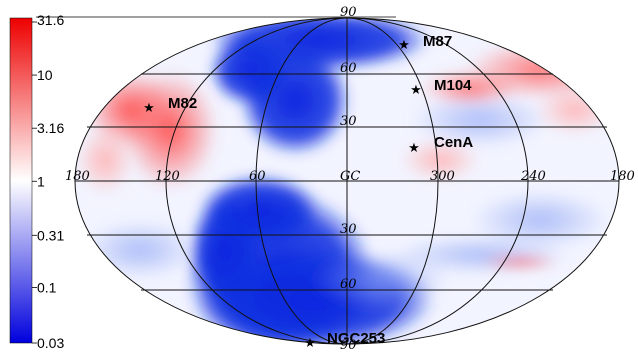 Image resolution: width=638 pixels, height=352 pixels. Describe the element at coordinates (348, 12) in the screenshot. I see `lat-label-90n: 90` at that location.